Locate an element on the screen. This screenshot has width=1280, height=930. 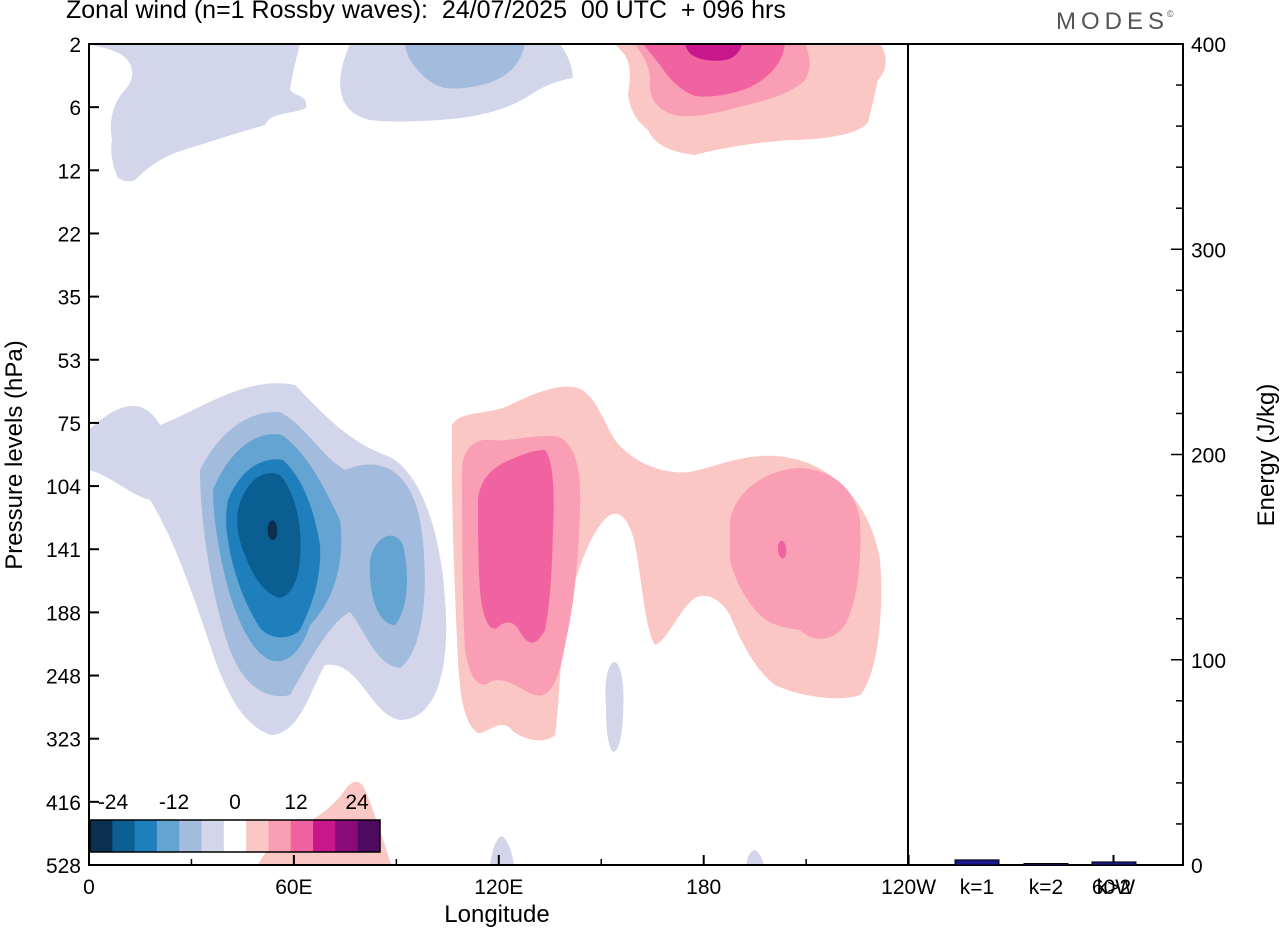
energy-tick-label: 0 is located at coordinates (1197, 866).